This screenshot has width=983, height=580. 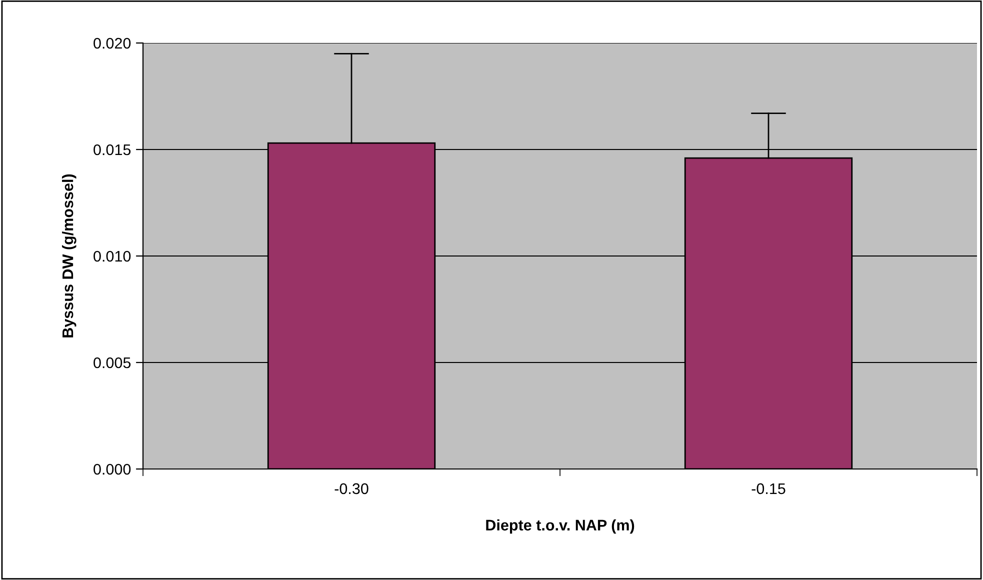 I want to click on x-tick-label: -0.15, so click(x=769, y=488).